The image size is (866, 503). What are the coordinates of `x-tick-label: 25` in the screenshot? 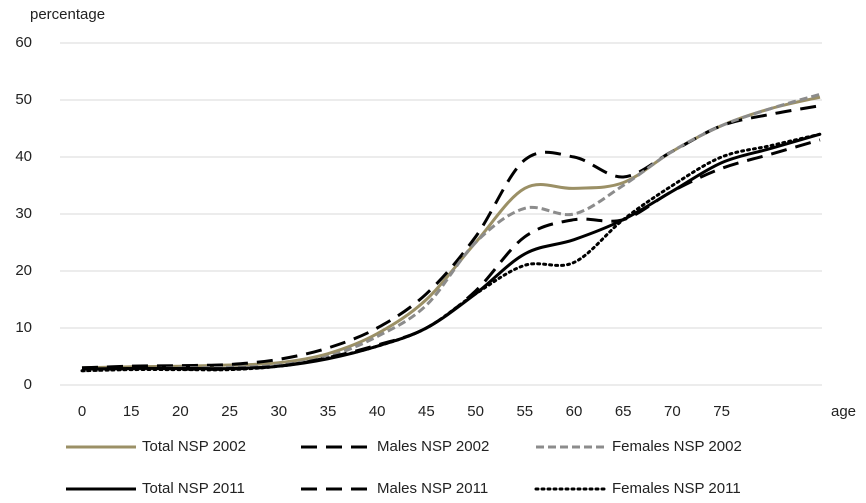 It's located at (229, 411).